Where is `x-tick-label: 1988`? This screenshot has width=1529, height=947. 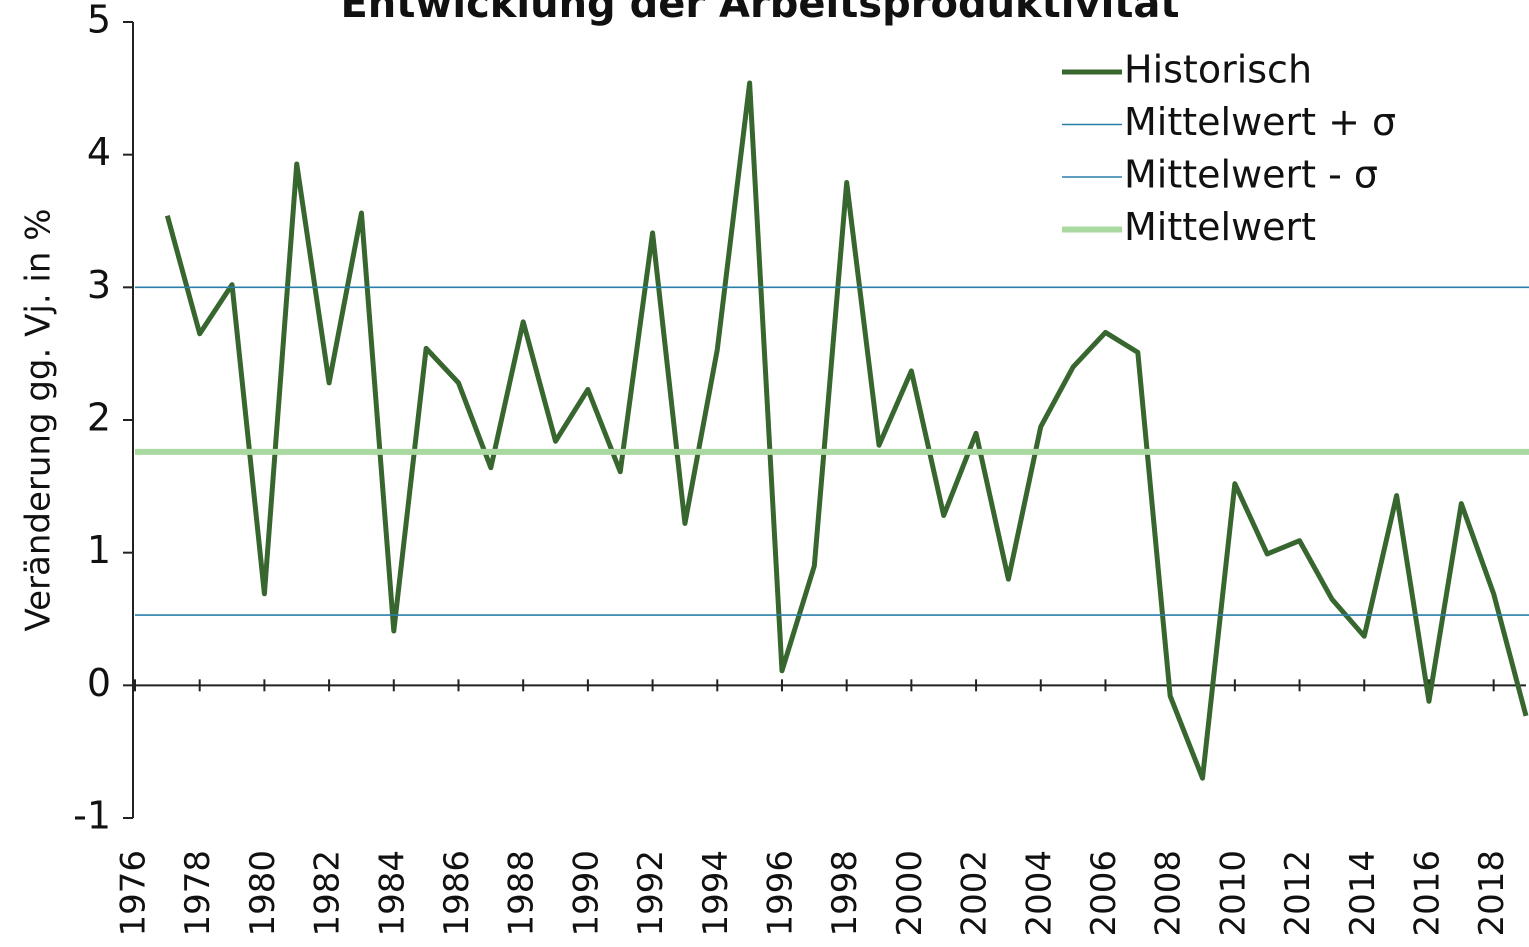
x-tick-label: 1988 is located at coordinates (522, 893).